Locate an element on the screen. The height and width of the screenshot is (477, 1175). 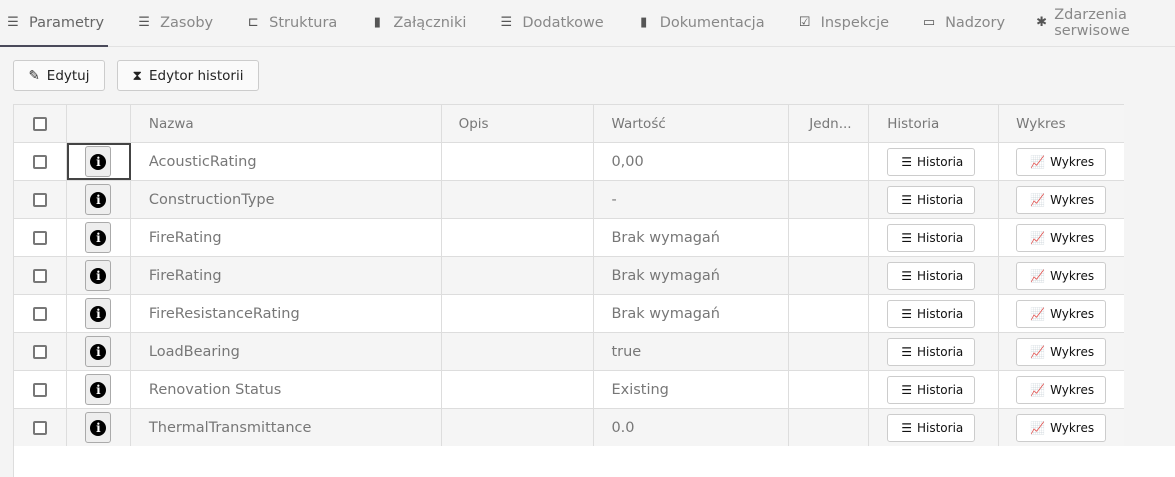
header-history: Historia is located at coordinates (934, 123).